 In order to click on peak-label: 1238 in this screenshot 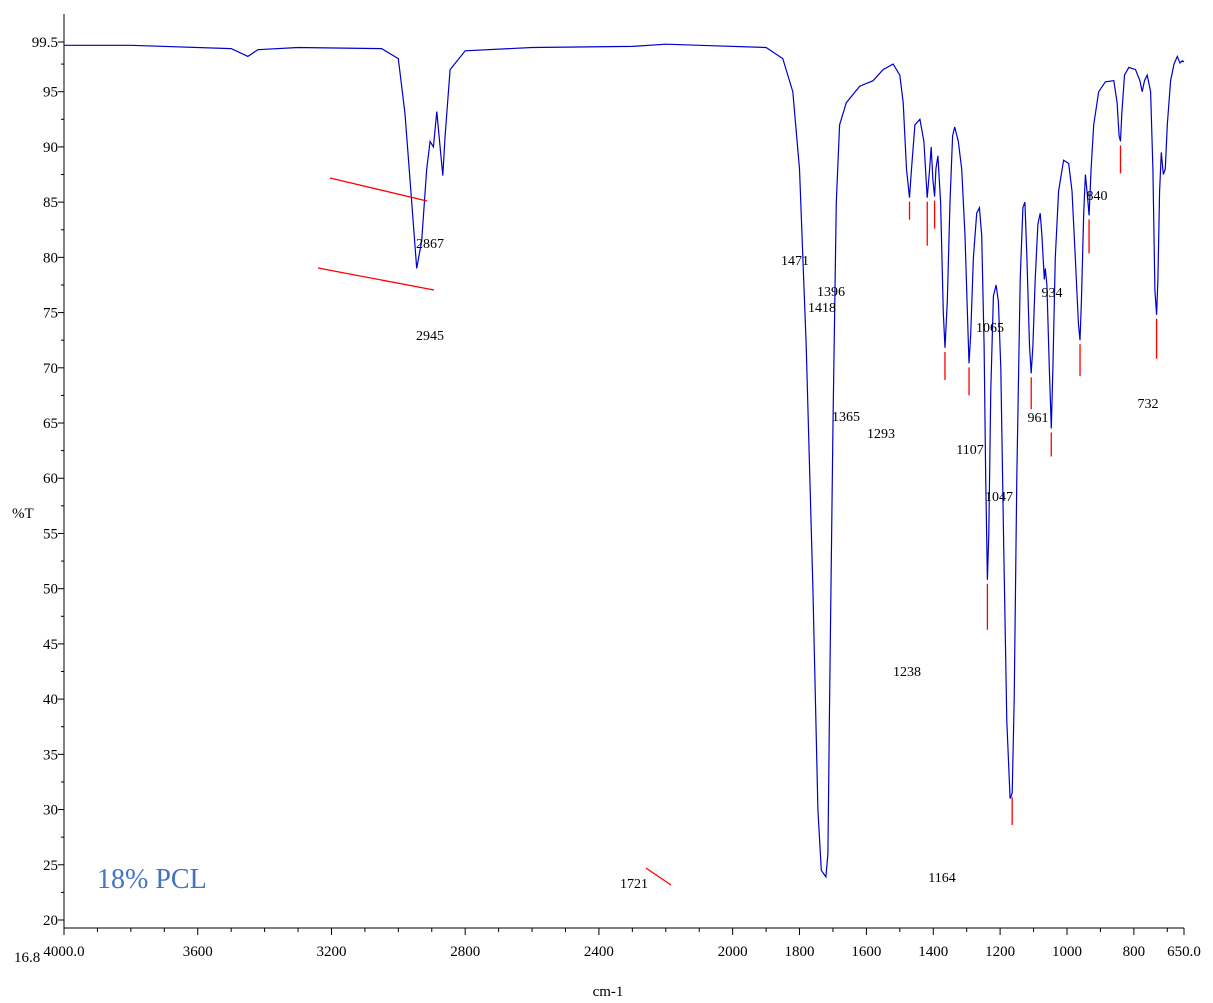, I will do `click(907, 672)`.